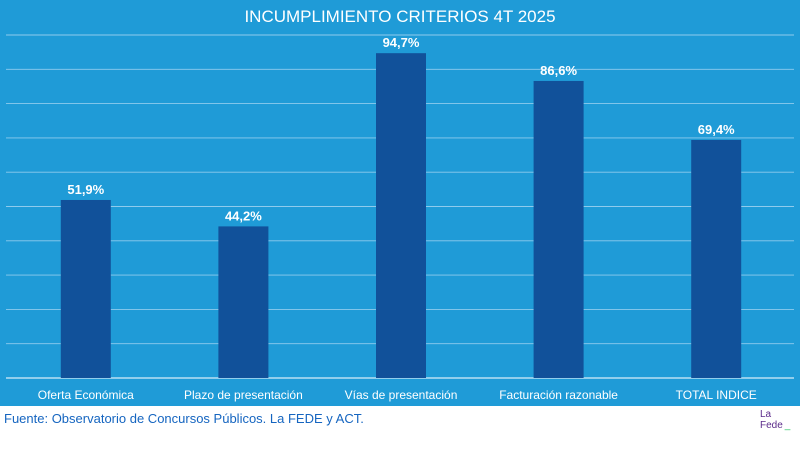 This screenshot has height=450, width=800. Describe the element at coordinates (716, 129) in the screenshot. I see `data-label: 69,4%` at that location.